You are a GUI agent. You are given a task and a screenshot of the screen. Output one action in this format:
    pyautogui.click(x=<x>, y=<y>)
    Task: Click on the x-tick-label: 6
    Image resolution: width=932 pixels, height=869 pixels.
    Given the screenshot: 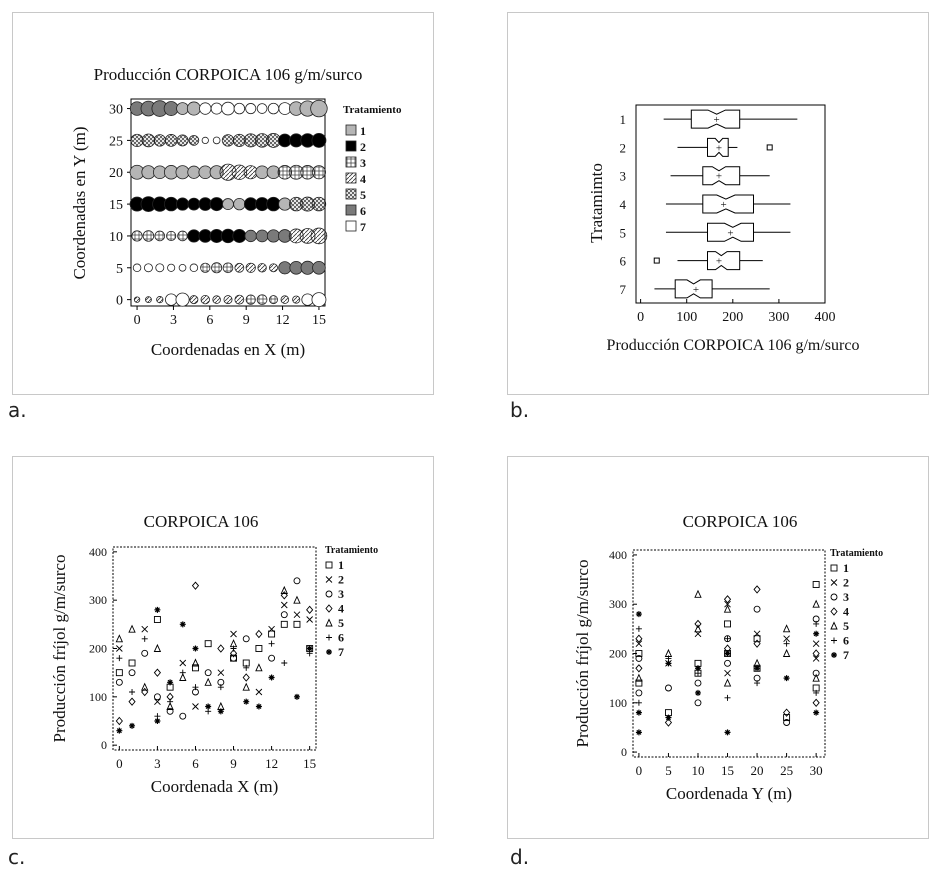 What is the action you would take?
    pyautogui.click(x=209, y=320)
    